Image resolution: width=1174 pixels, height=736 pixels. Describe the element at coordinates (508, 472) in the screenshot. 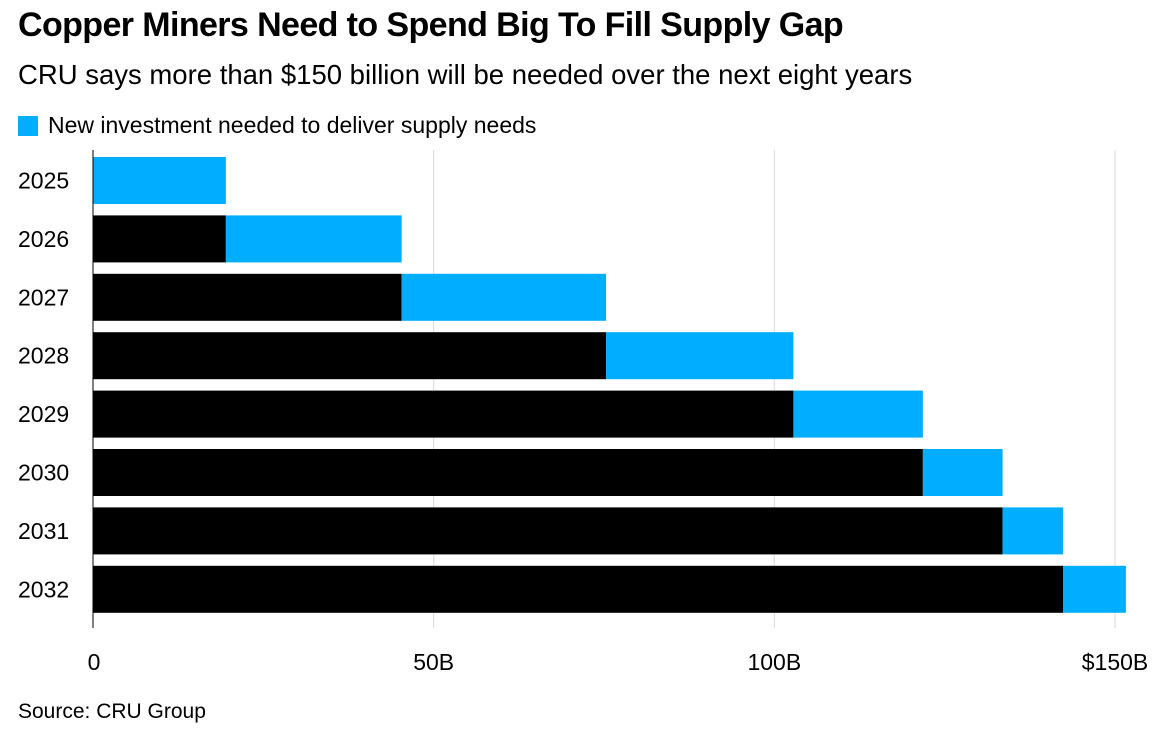

I see `bar-2030-cumulative` at that location.